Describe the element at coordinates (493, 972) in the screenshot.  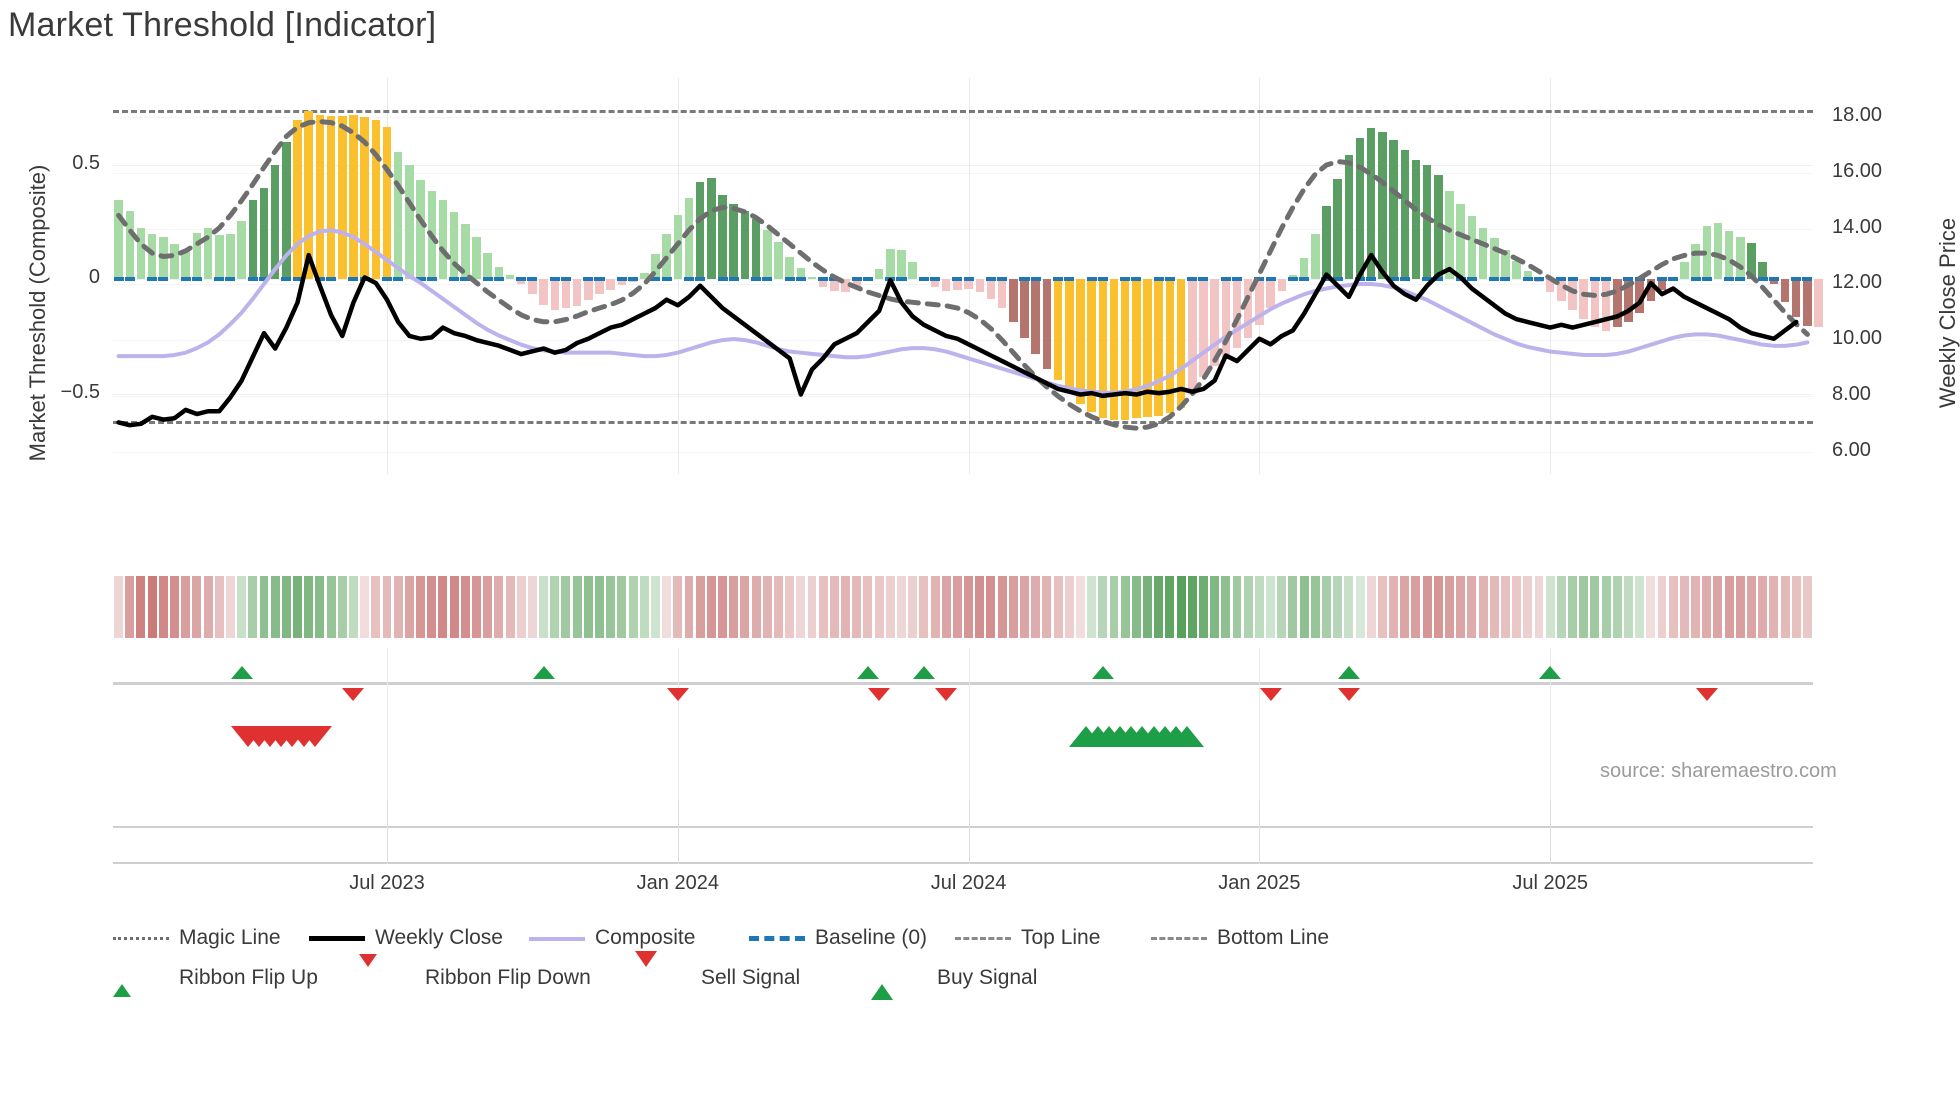
I see `legend-item: Ribbon Flip Down` at that location.